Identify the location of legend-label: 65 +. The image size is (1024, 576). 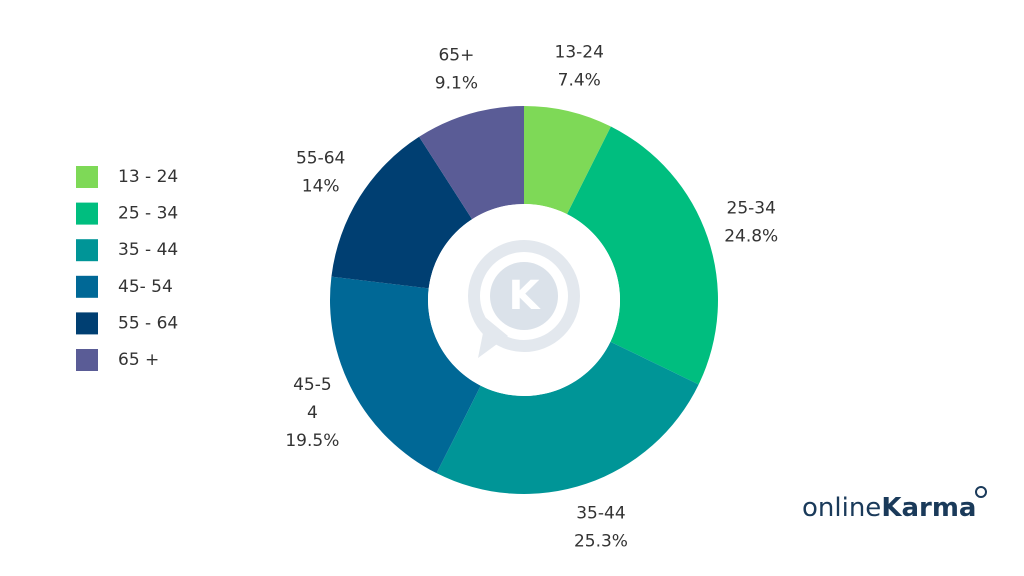
(138, 360).